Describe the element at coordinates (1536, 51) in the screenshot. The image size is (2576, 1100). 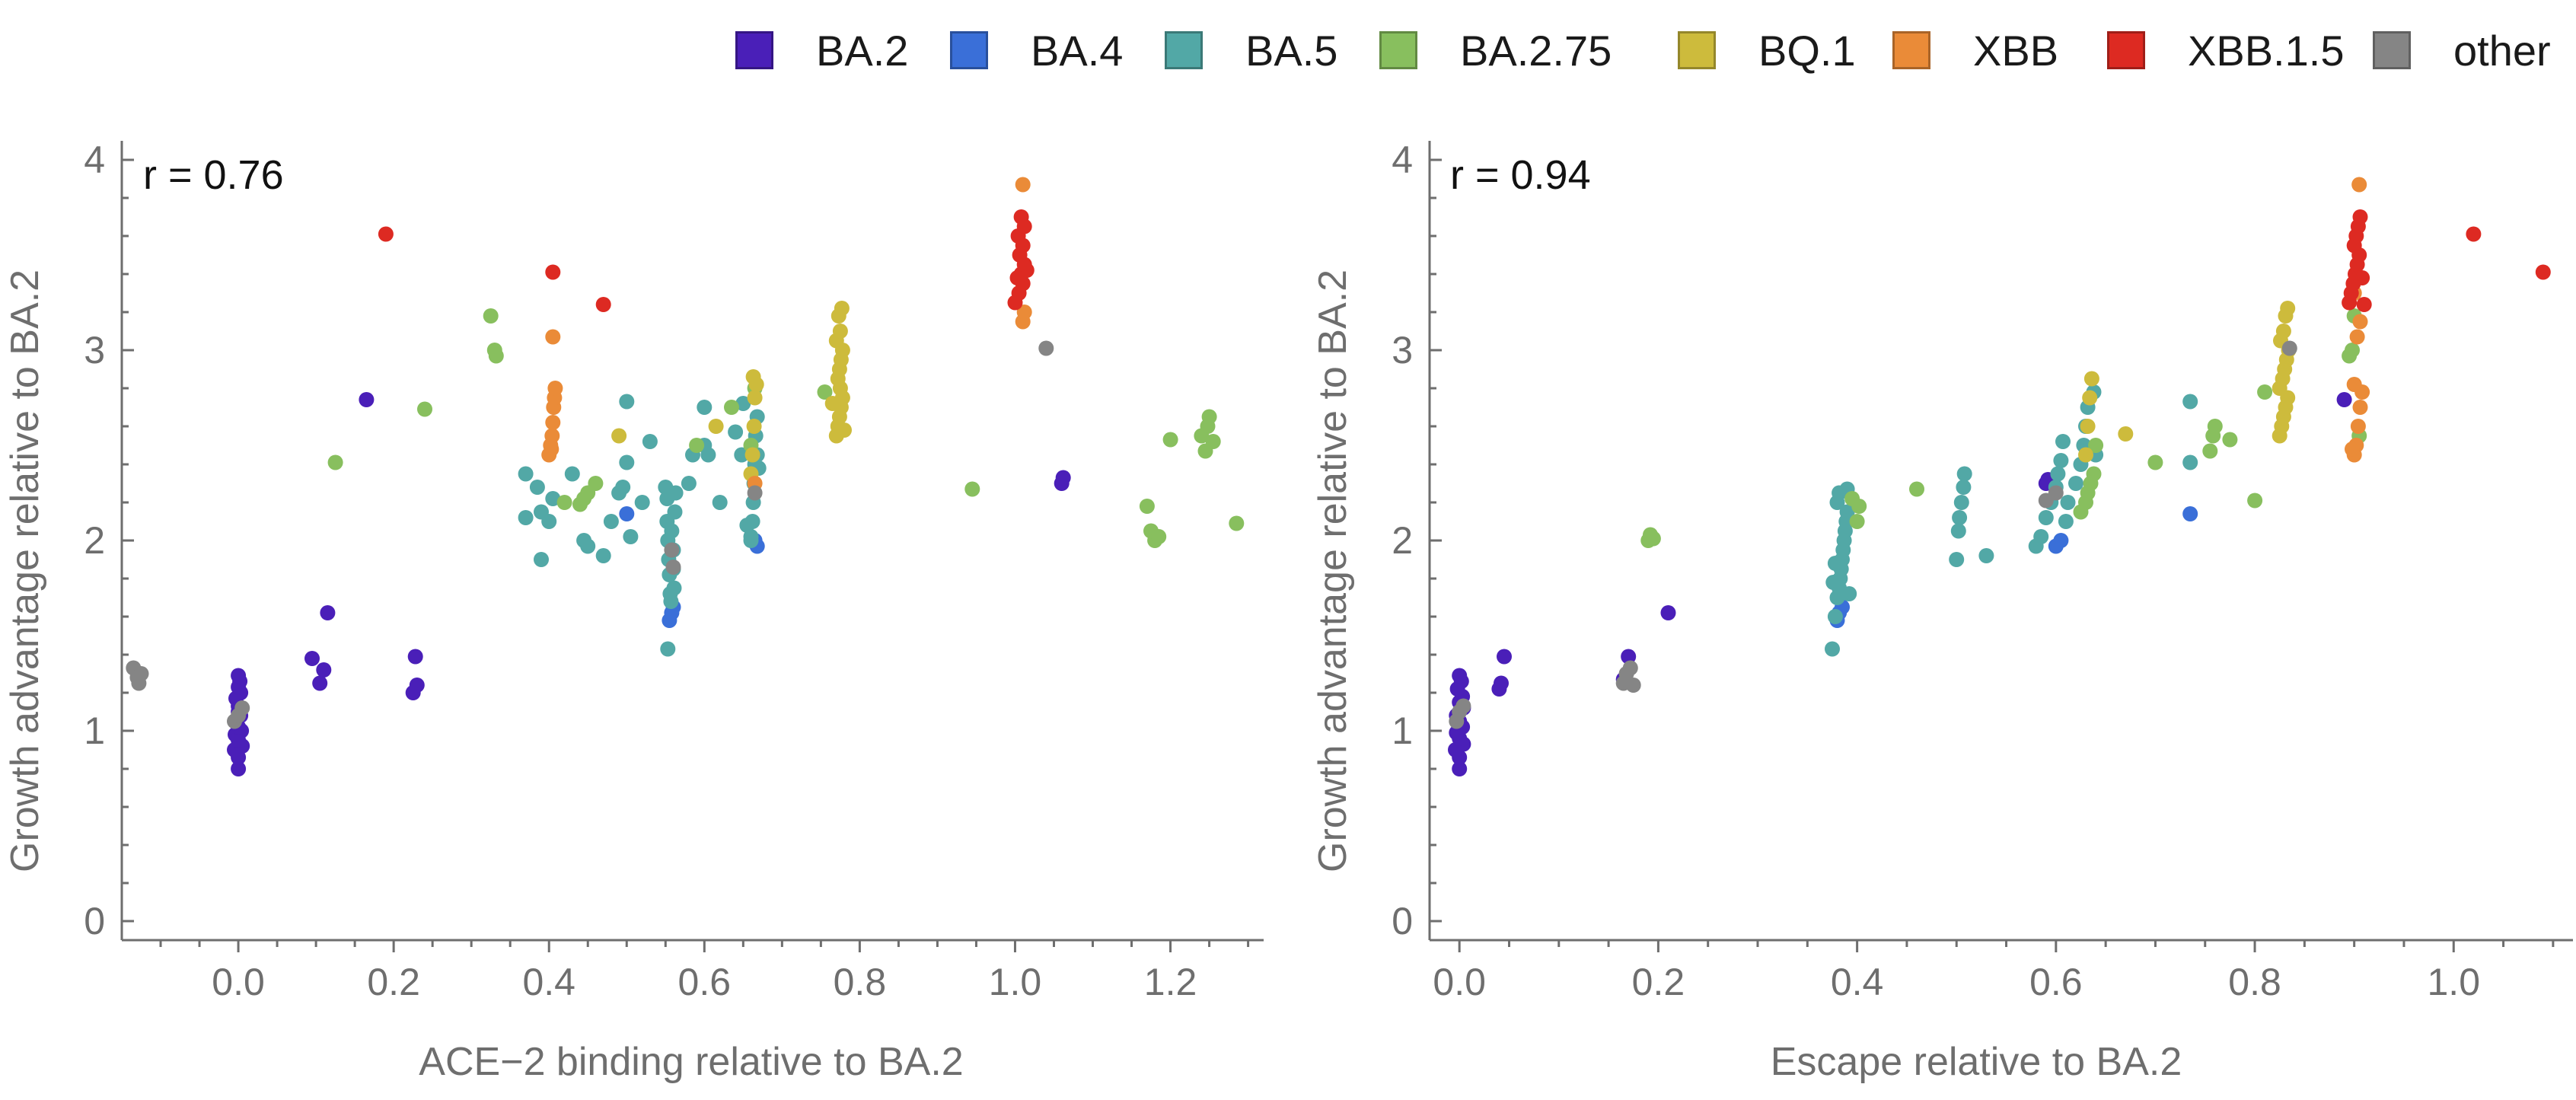
I see `legend-label: BA.2.75` at that location.